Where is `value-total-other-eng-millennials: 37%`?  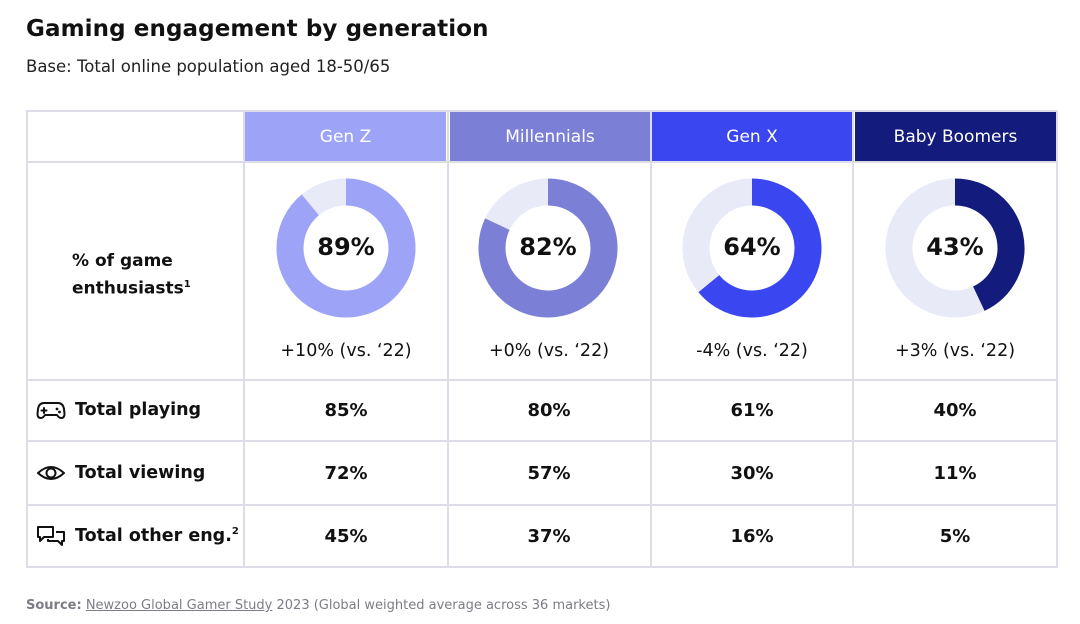
value-total-other-eng-millennials: 37% is located at coordinates (549, 536).